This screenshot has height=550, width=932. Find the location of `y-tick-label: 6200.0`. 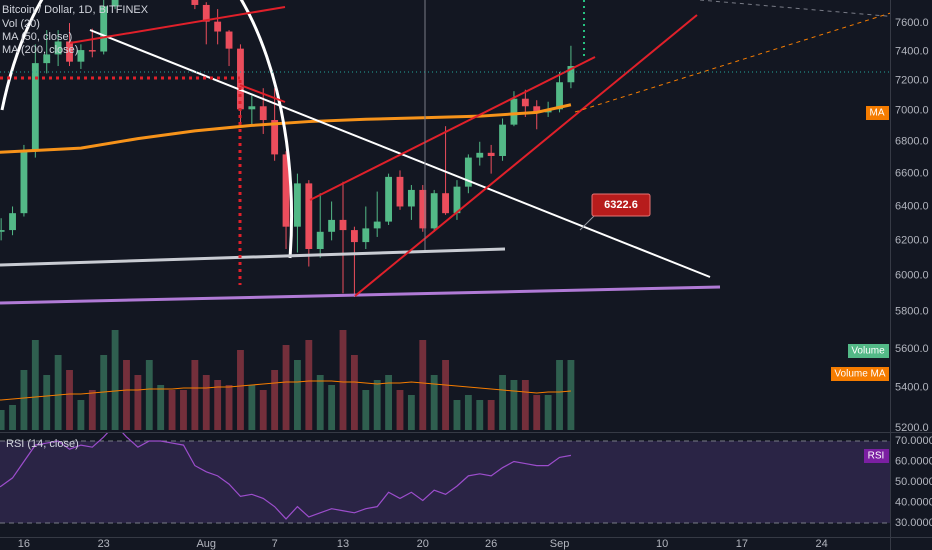

y-tick-label: 6200.0 is located at coordinates (912, 240).